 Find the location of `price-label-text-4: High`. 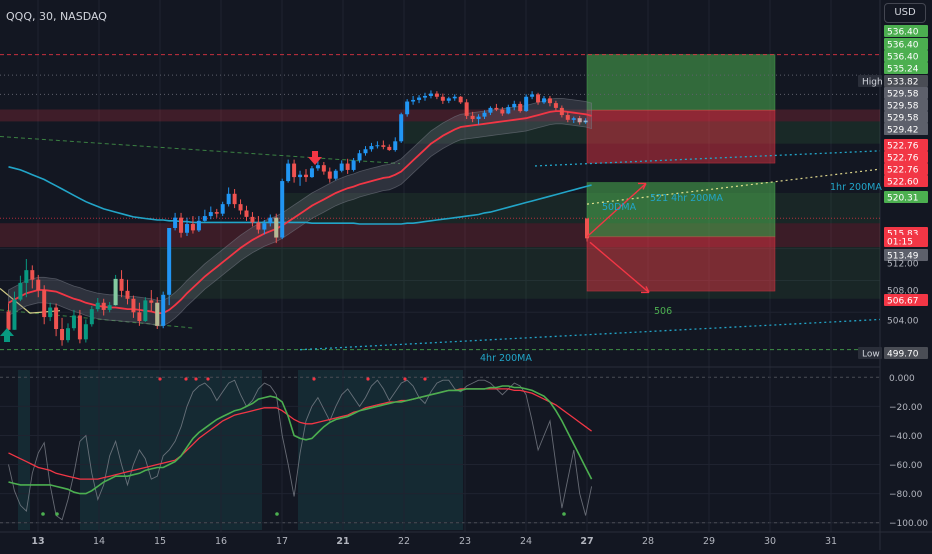

price-label-text-4: High is located at coordinates (872, 83).